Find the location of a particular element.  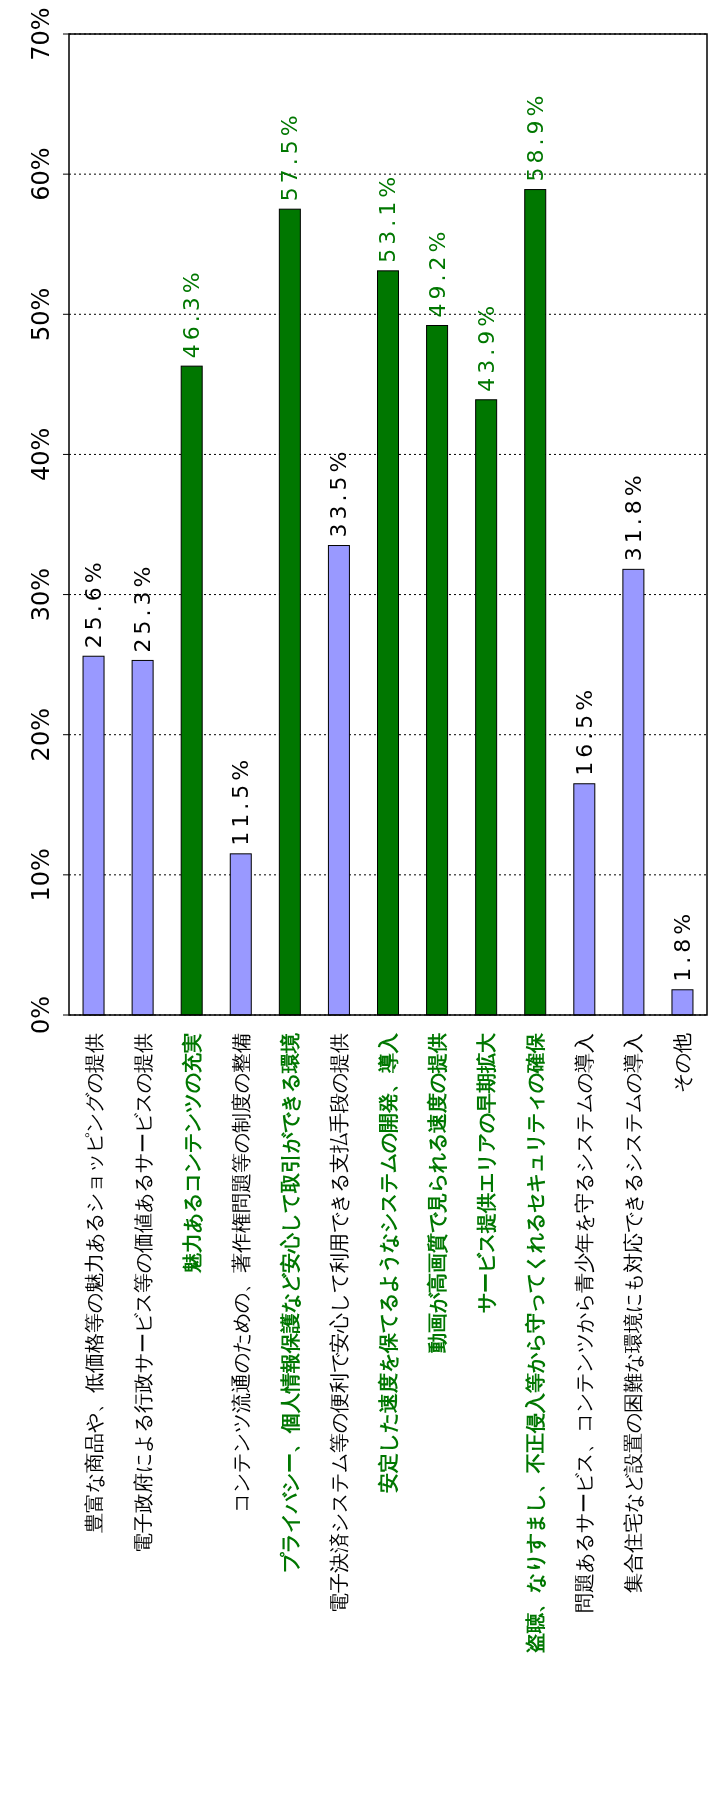

data-label: 1.8% is located at coordinates (682, 945).